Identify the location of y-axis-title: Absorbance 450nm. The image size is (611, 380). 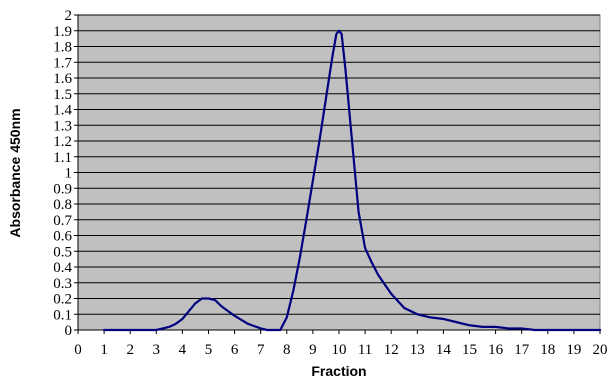
(15, 172).